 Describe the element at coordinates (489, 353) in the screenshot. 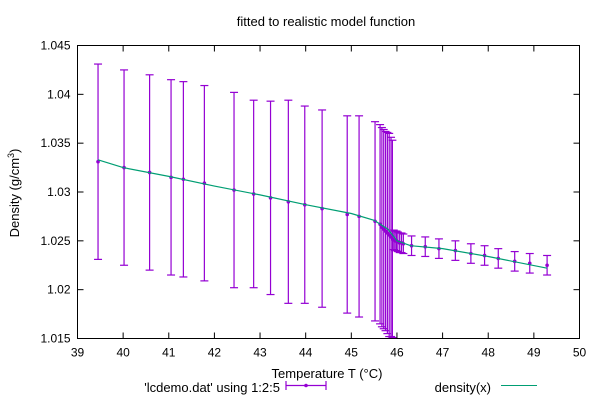

I see `x-tick-label: 48` at that location.